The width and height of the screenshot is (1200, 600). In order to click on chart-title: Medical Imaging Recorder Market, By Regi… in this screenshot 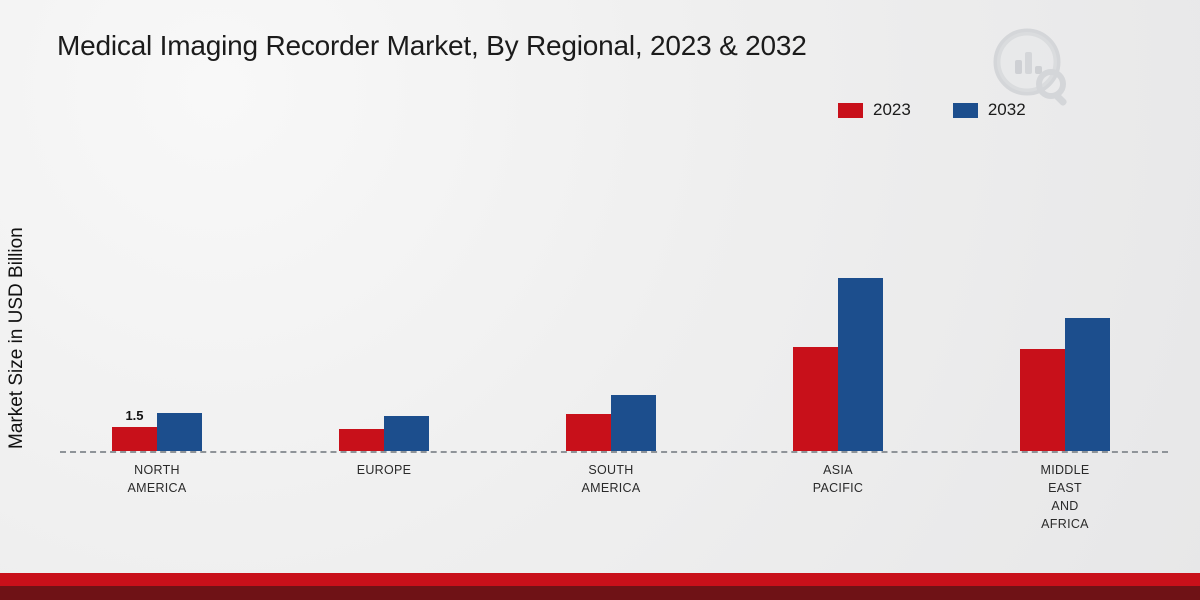, I will do `click(432, 45)`.